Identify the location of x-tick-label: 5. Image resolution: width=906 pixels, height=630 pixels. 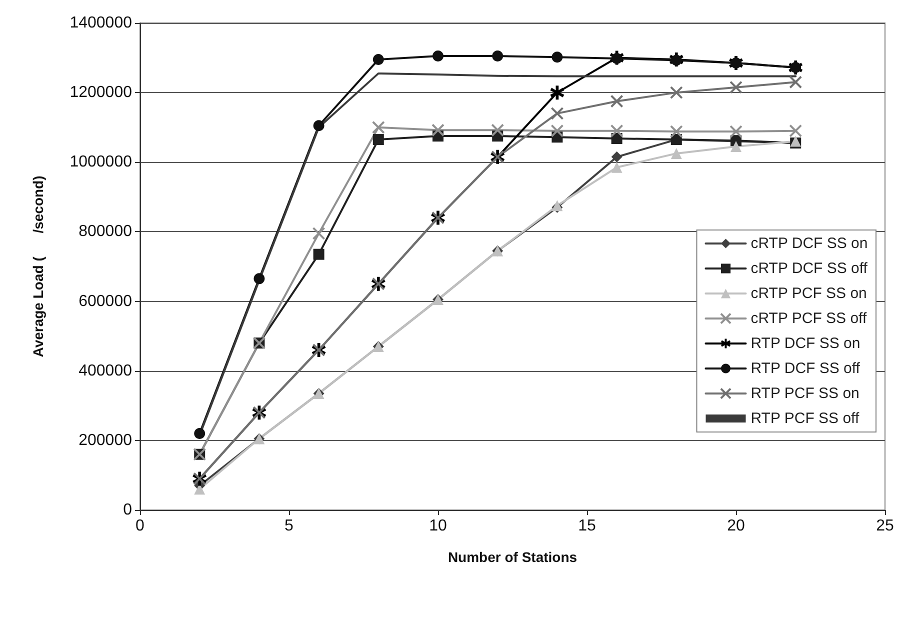
(289, 526).